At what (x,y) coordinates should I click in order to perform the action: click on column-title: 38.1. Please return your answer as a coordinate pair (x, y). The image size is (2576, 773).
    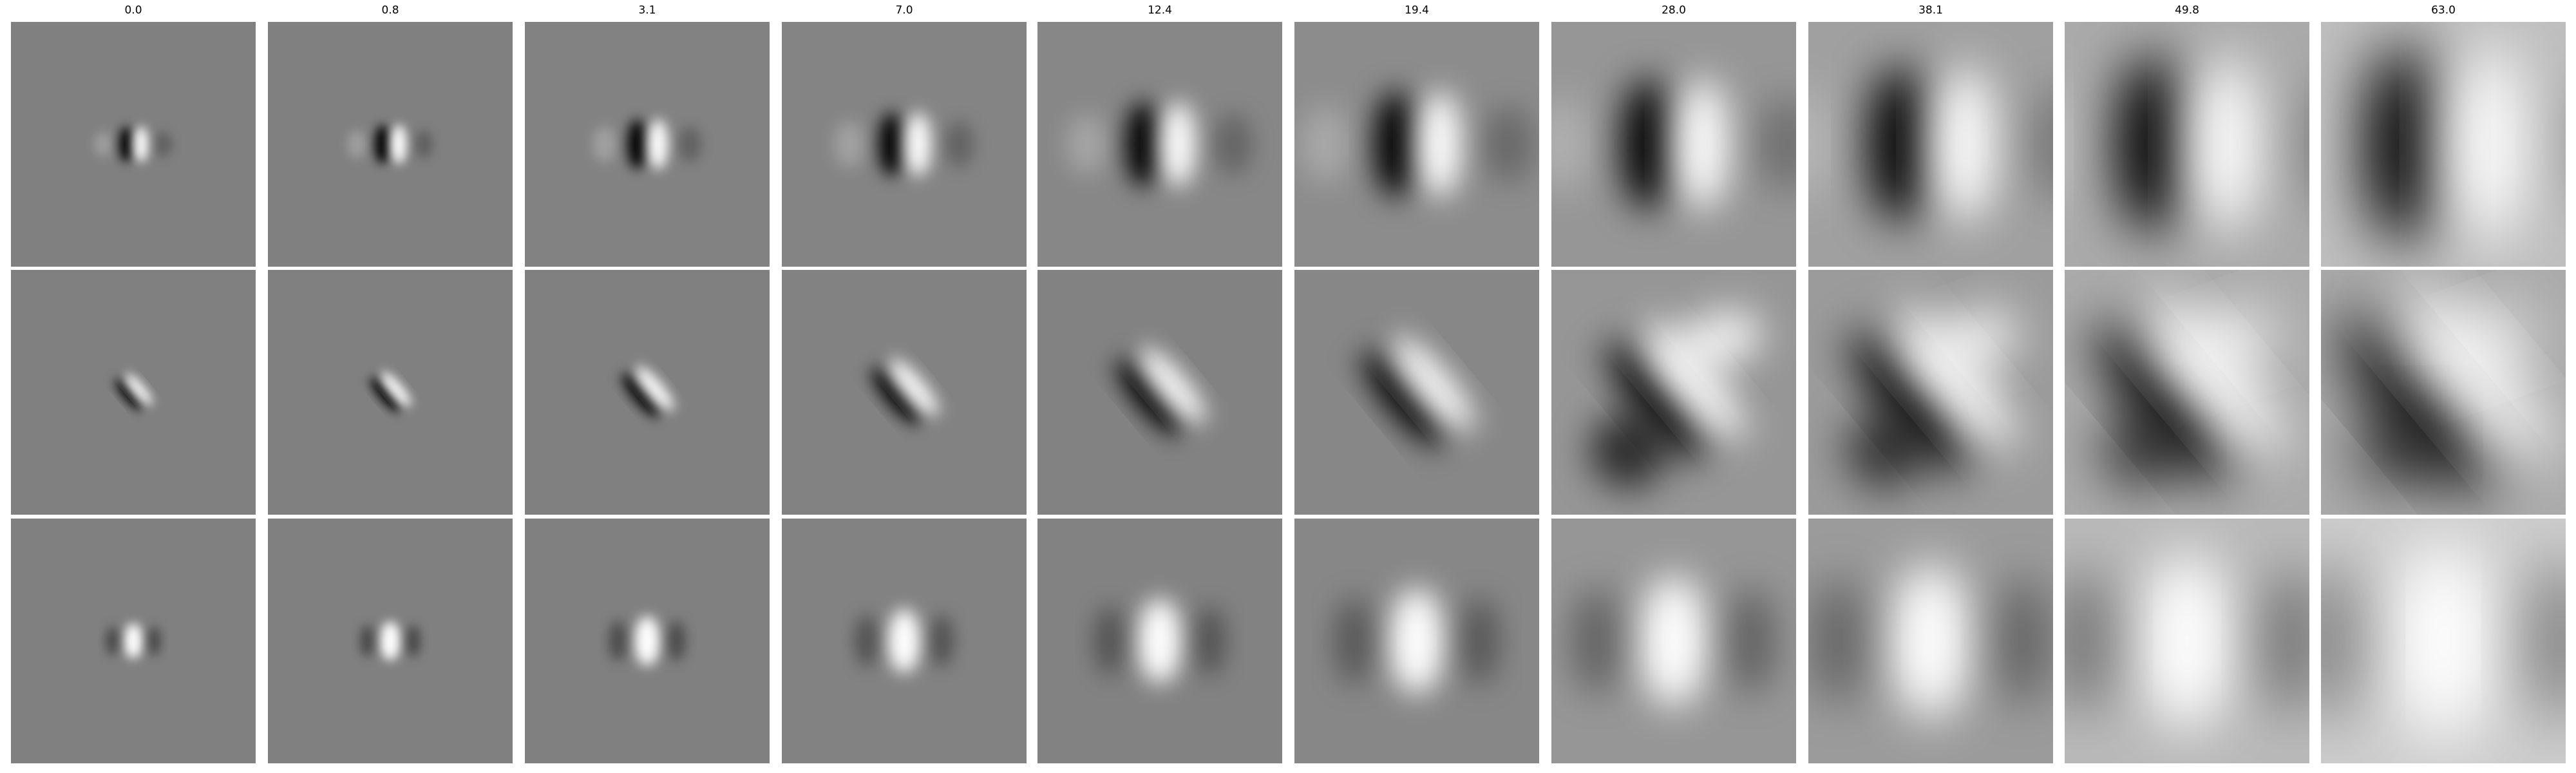
    Looking at the image, I should click on (1931, 10).